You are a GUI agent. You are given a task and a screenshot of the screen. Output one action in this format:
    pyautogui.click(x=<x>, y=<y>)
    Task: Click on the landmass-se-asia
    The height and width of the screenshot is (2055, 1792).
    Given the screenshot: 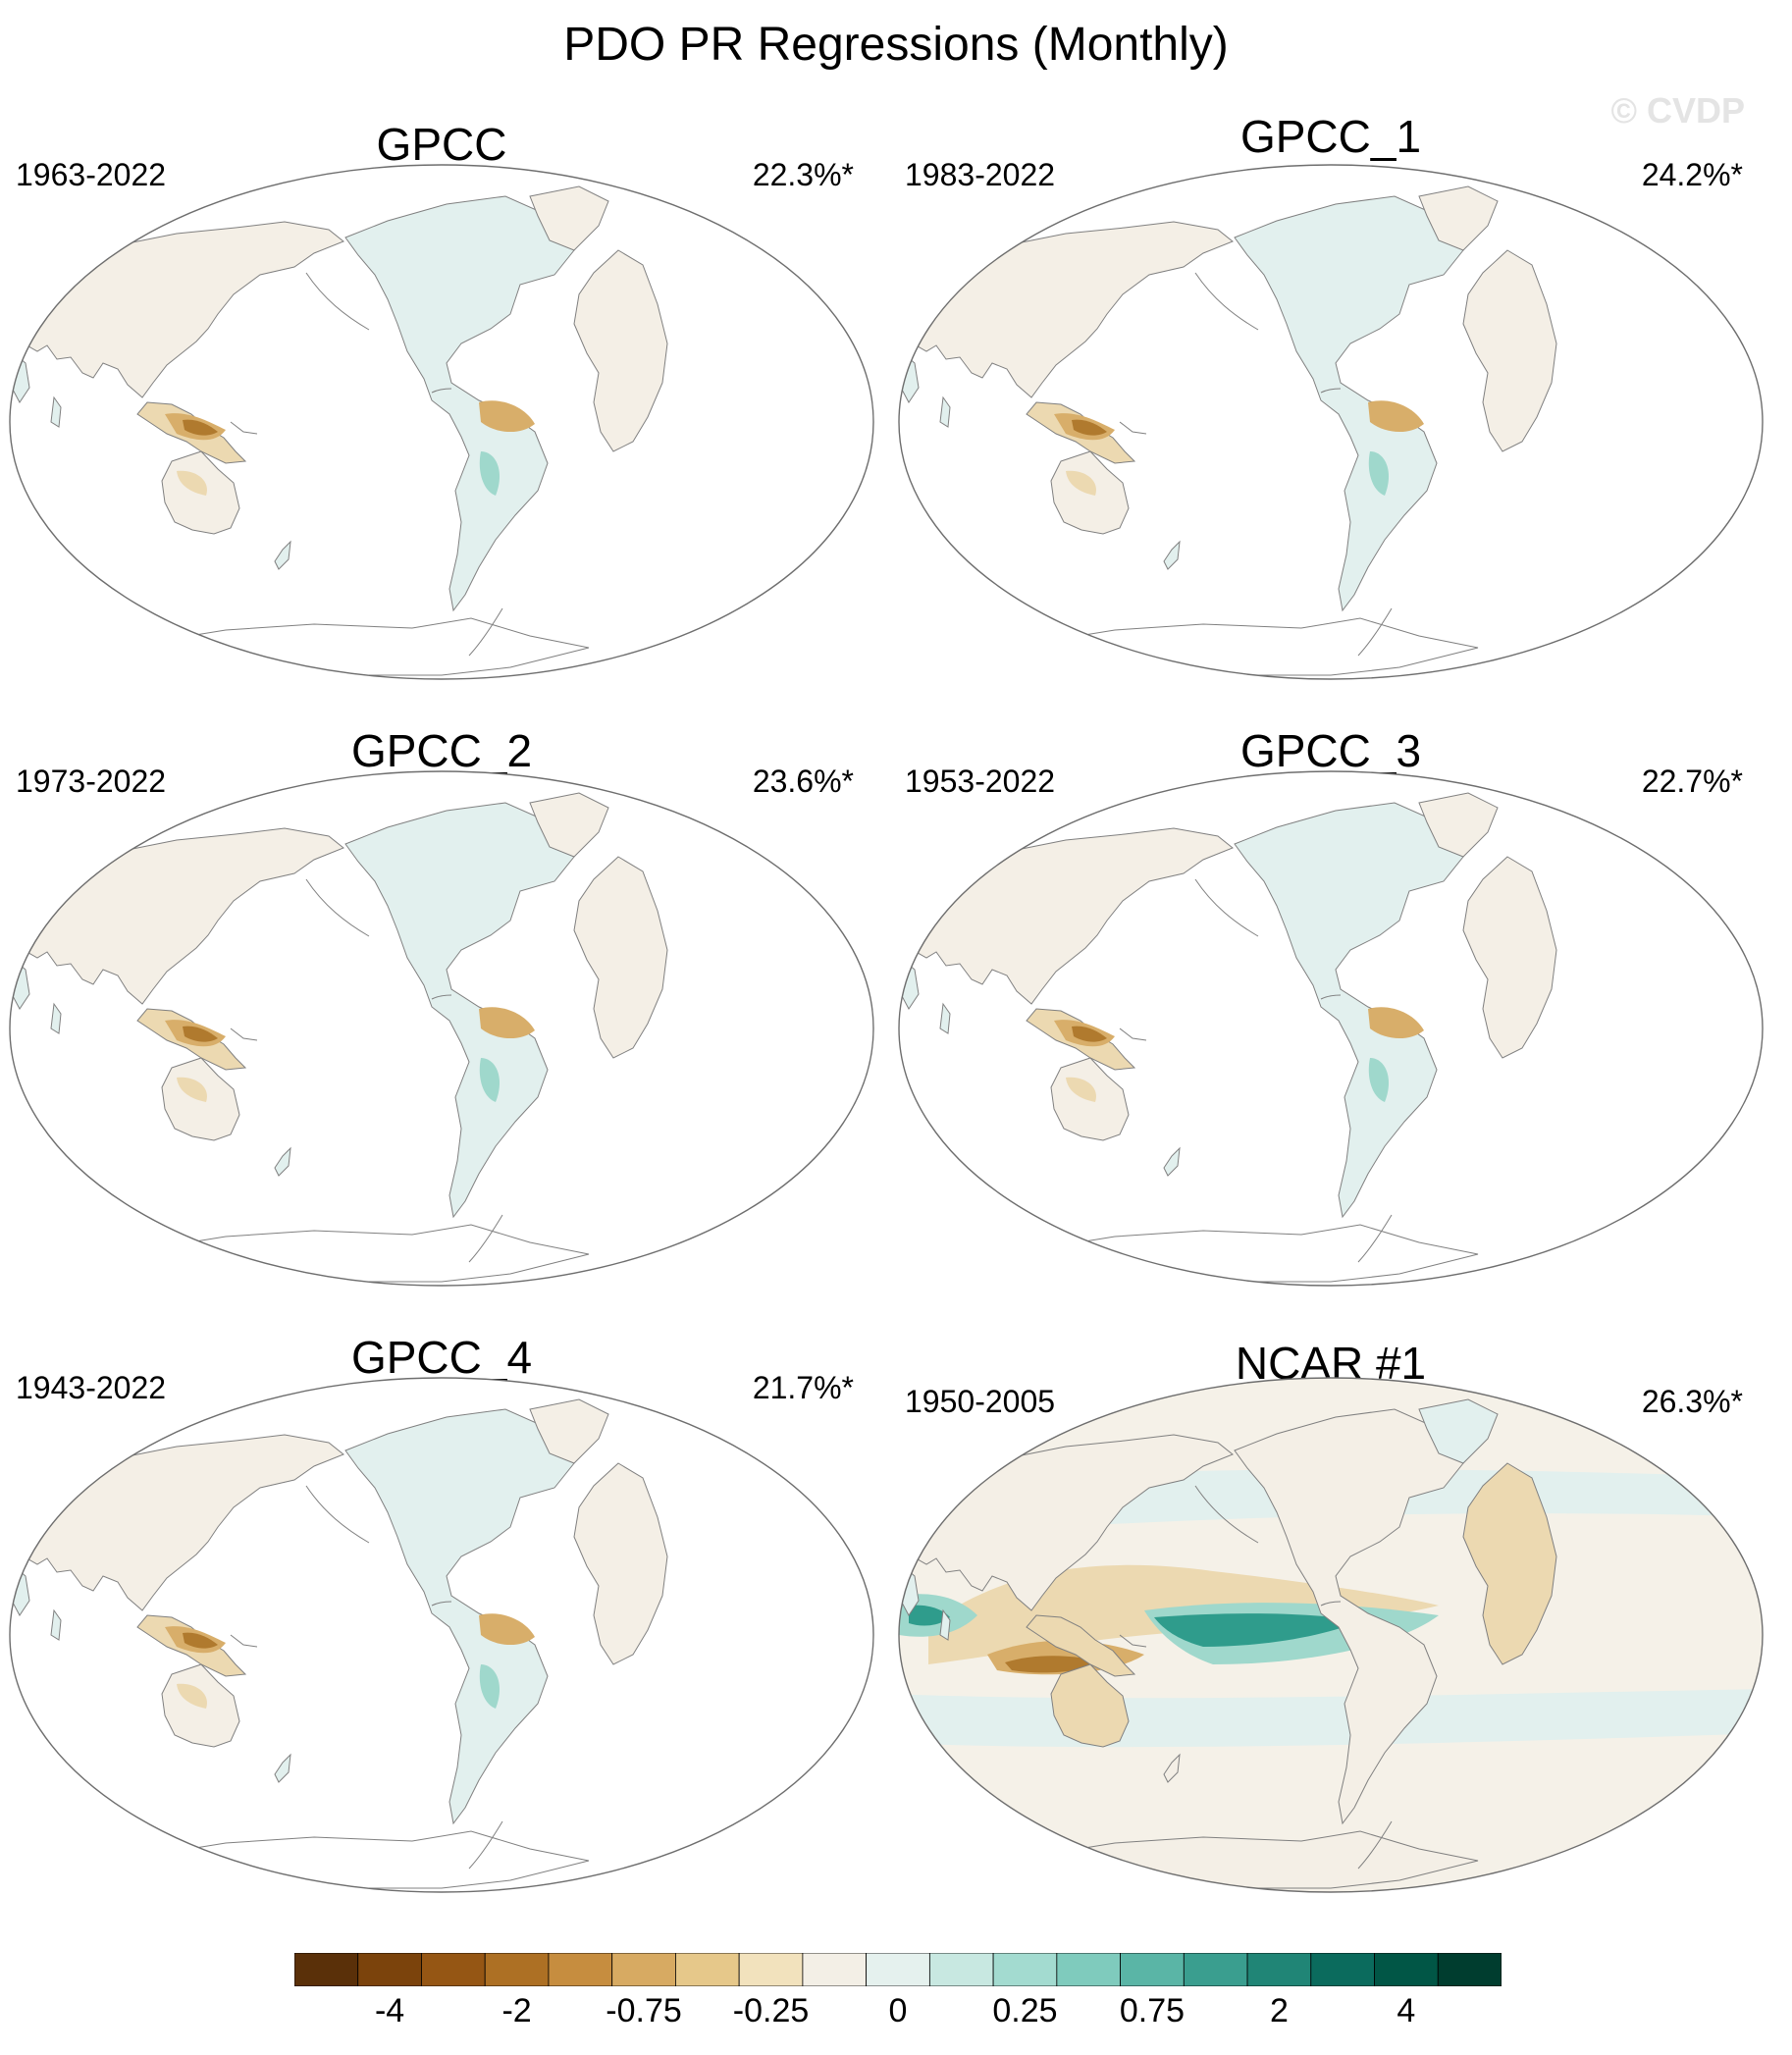 What is the action you would take?
    pyautogui.click(x=1081, y=1646)
    